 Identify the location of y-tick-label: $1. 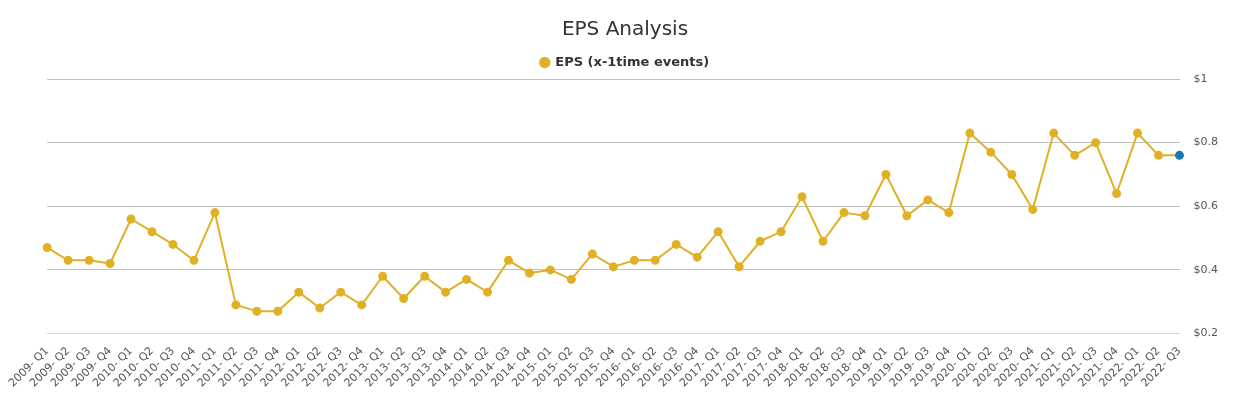
(1200, 78).